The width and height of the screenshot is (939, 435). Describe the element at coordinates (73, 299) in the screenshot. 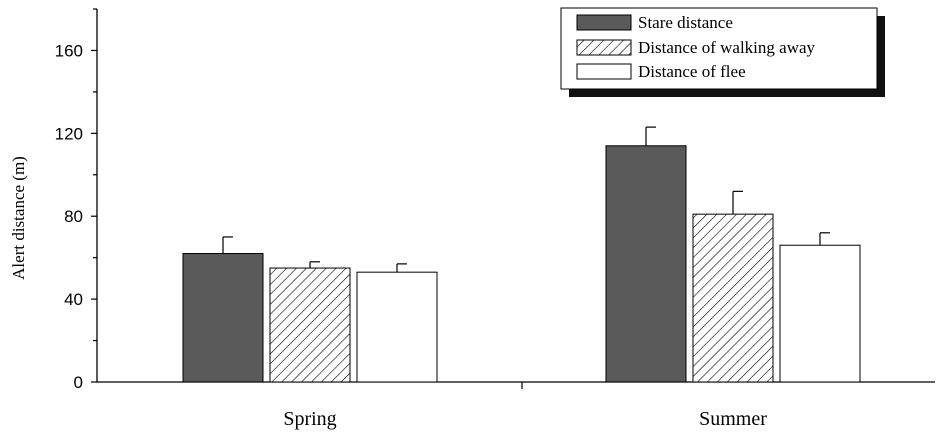

I see `y-tick-label: 40` at that location.